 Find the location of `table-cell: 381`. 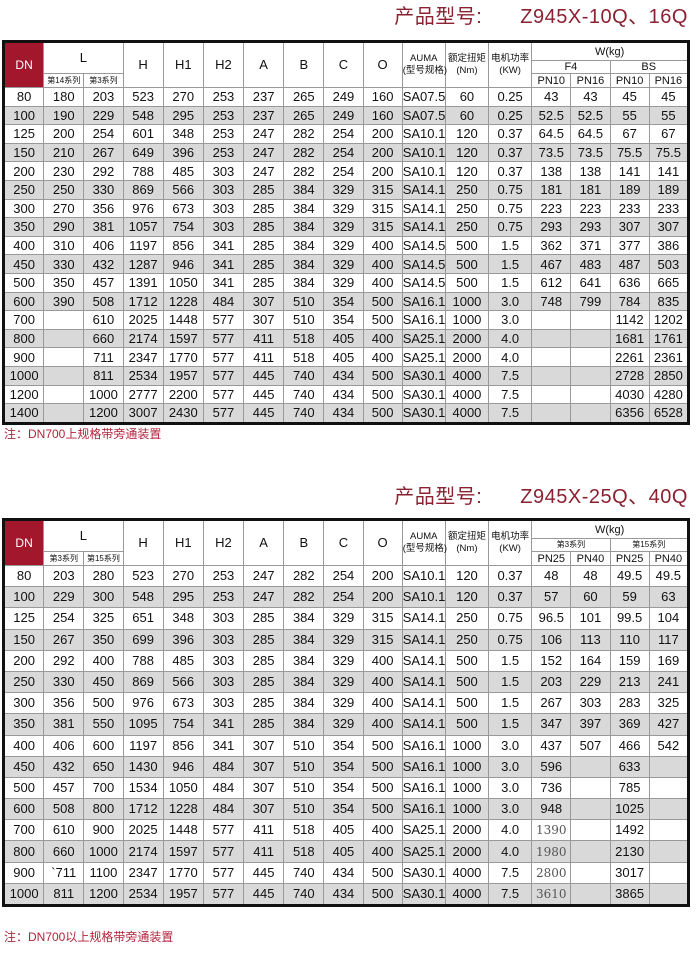

table-cell: 381 is located at coordinates (64, 724).